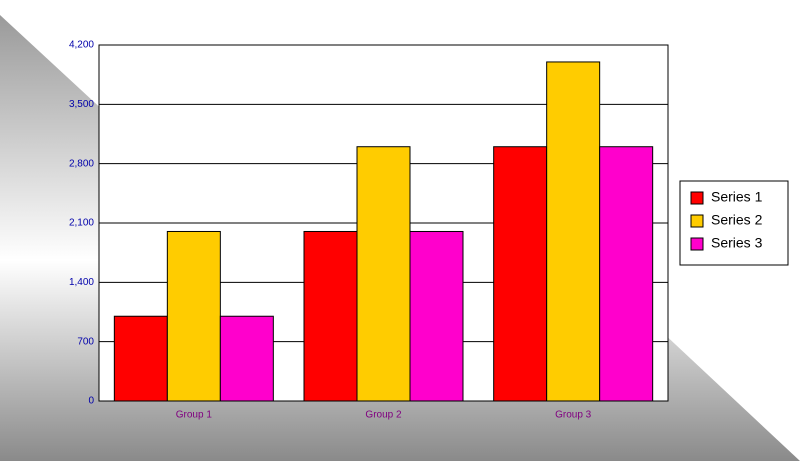  Describe the element at coordinates (81, 45) in the screenshot. I see `y-tick-label: 4,200` at that location.